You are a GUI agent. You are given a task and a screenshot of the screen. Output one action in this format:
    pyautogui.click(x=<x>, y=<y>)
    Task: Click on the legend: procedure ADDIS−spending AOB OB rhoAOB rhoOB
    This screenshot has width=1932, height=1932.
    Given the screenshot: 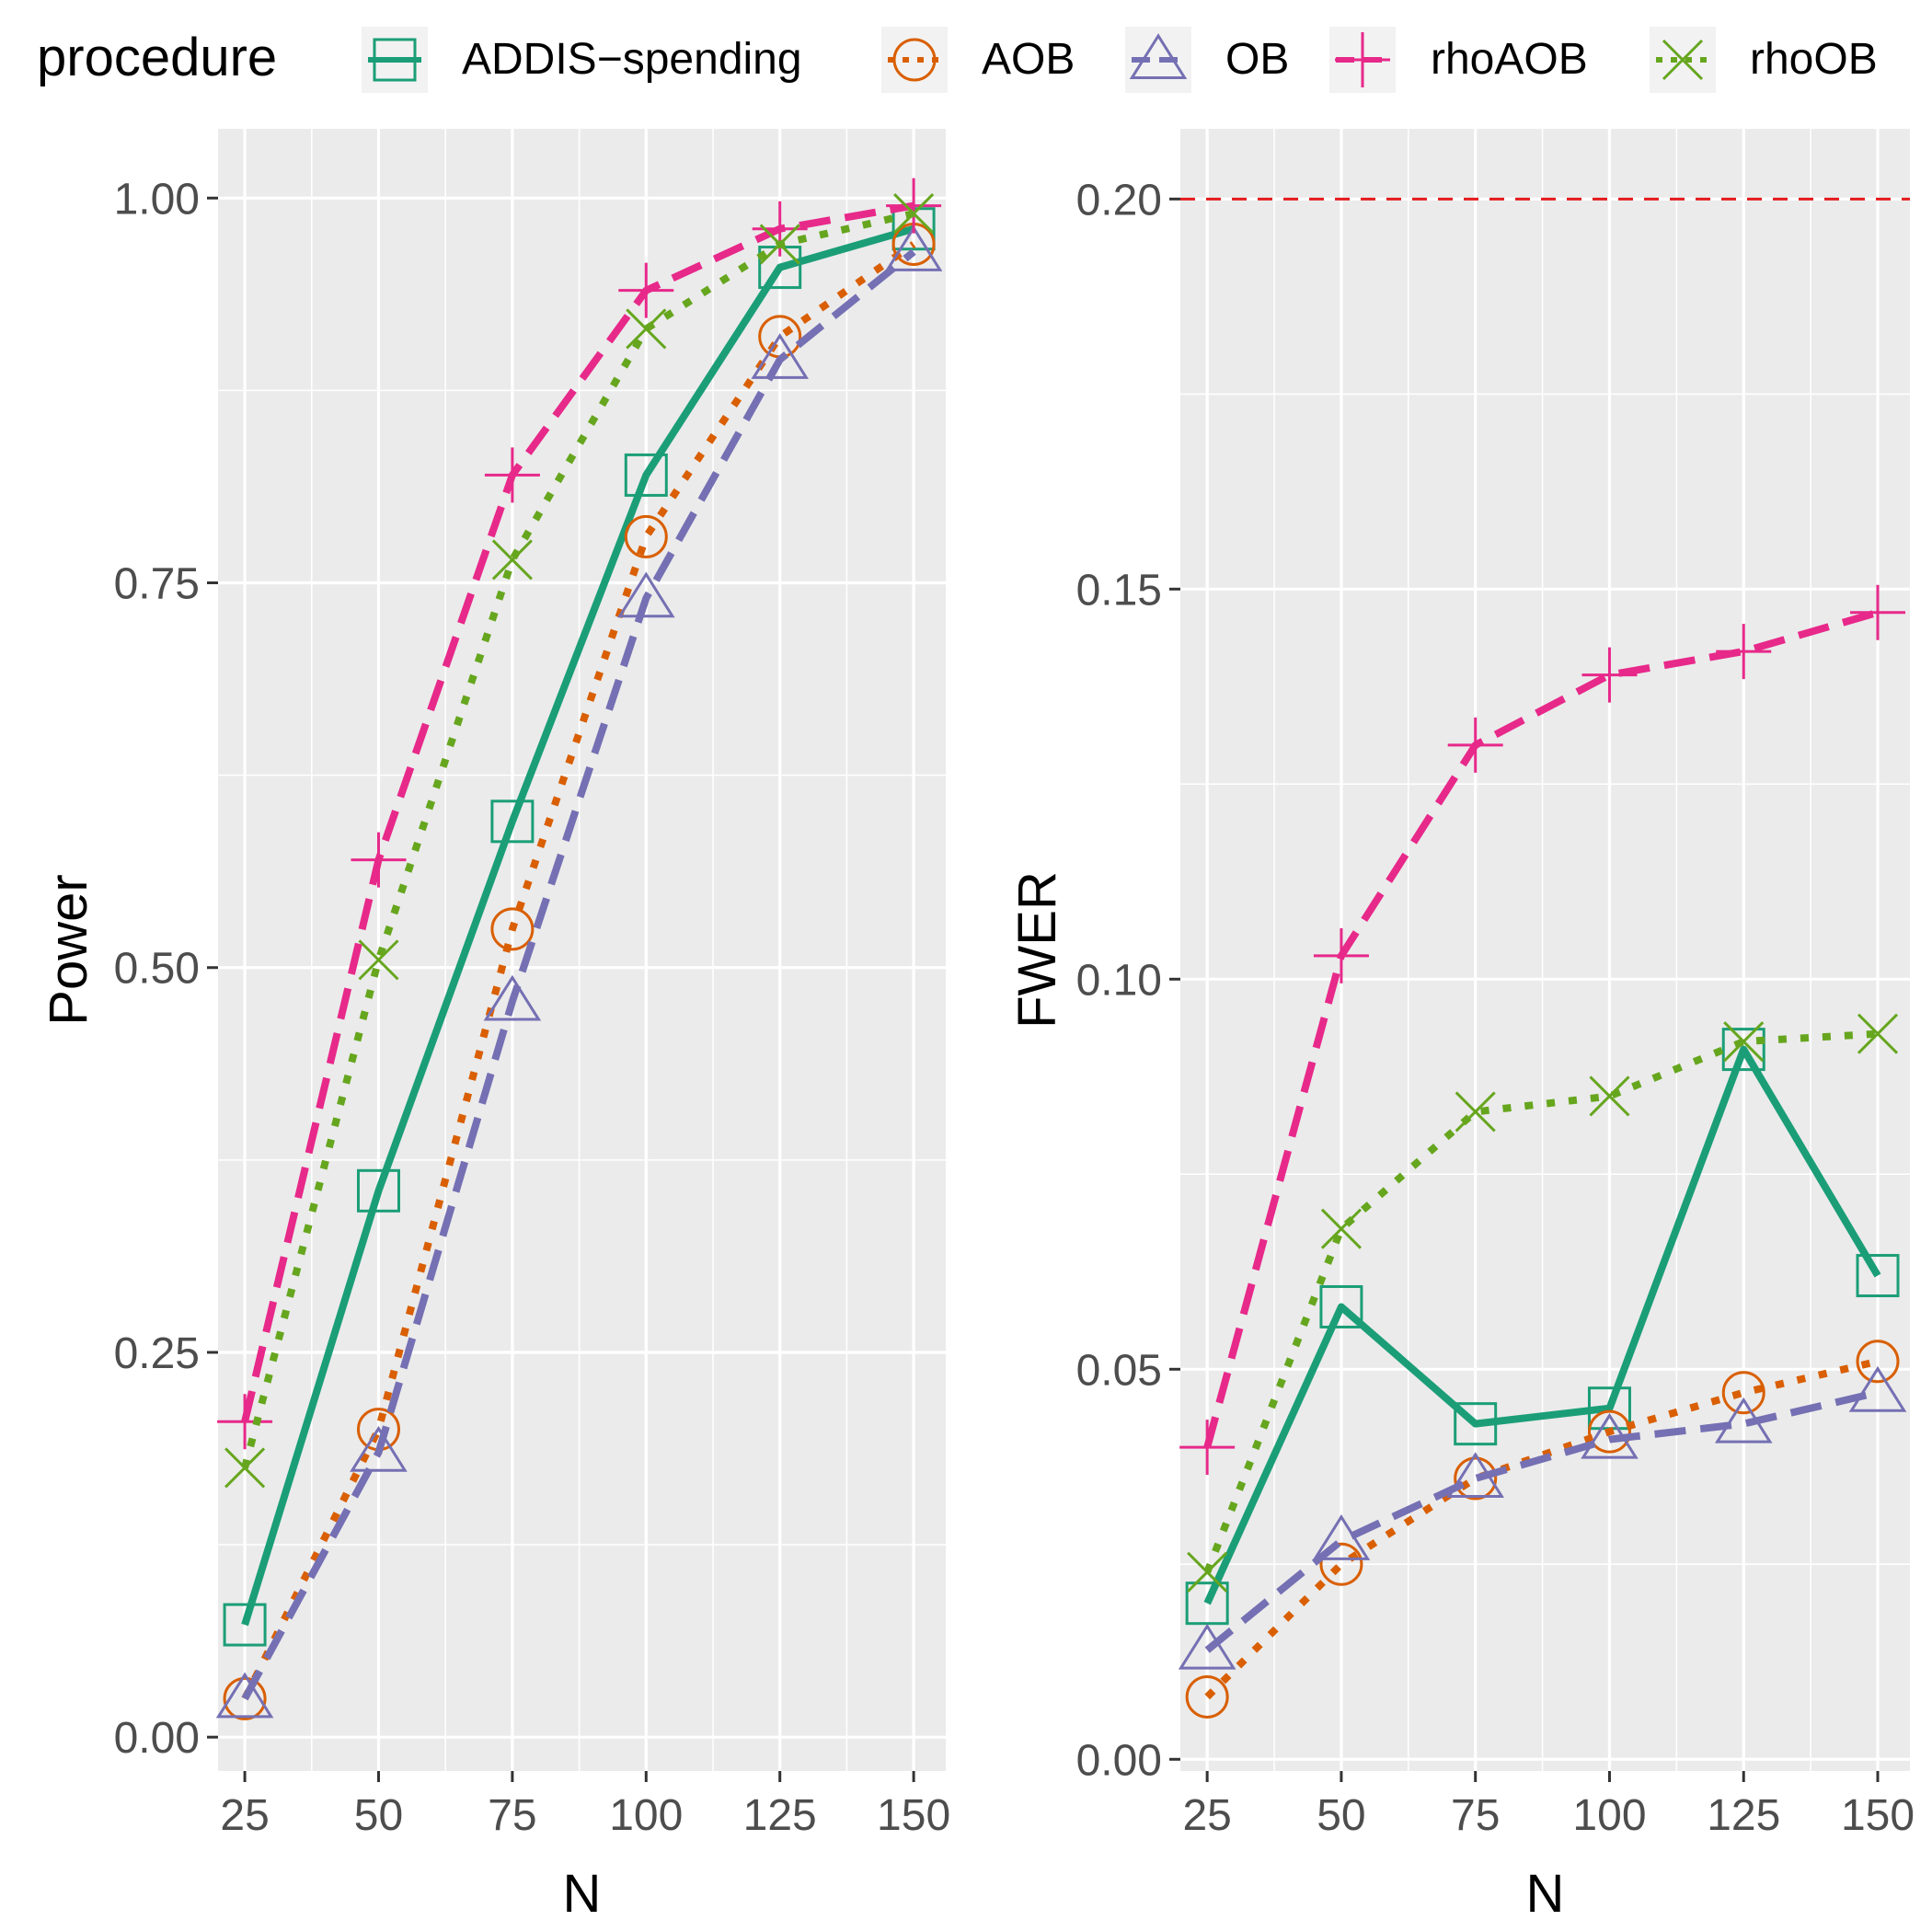 What is the action you would take?
    pyautogui.click(x=957, y=60)
    